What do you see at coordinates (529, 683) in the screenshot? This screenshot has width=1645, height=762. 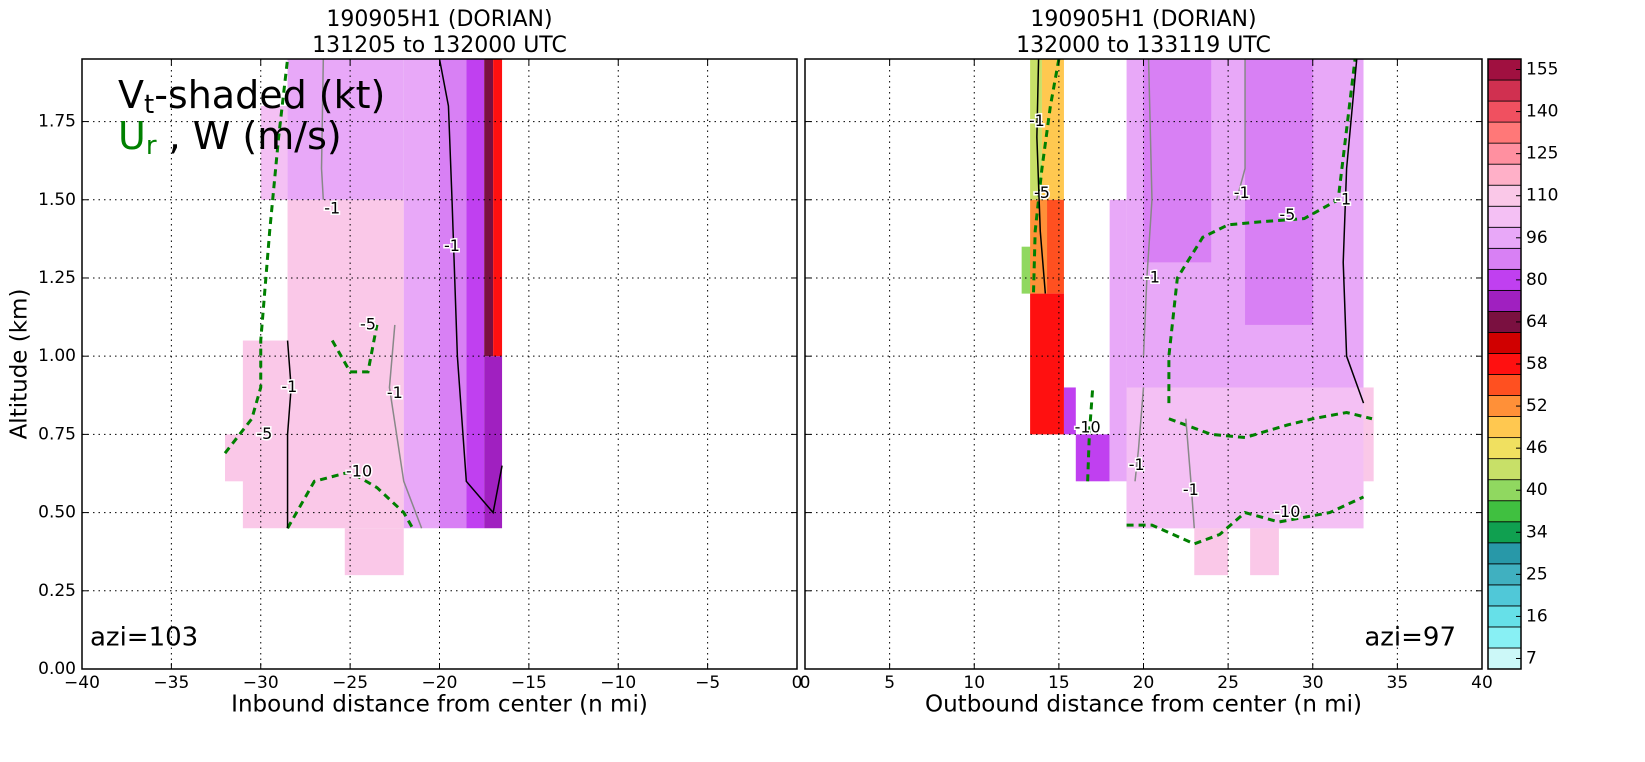 I see `x-tick-label: −15` at bounding box center [529, 683].